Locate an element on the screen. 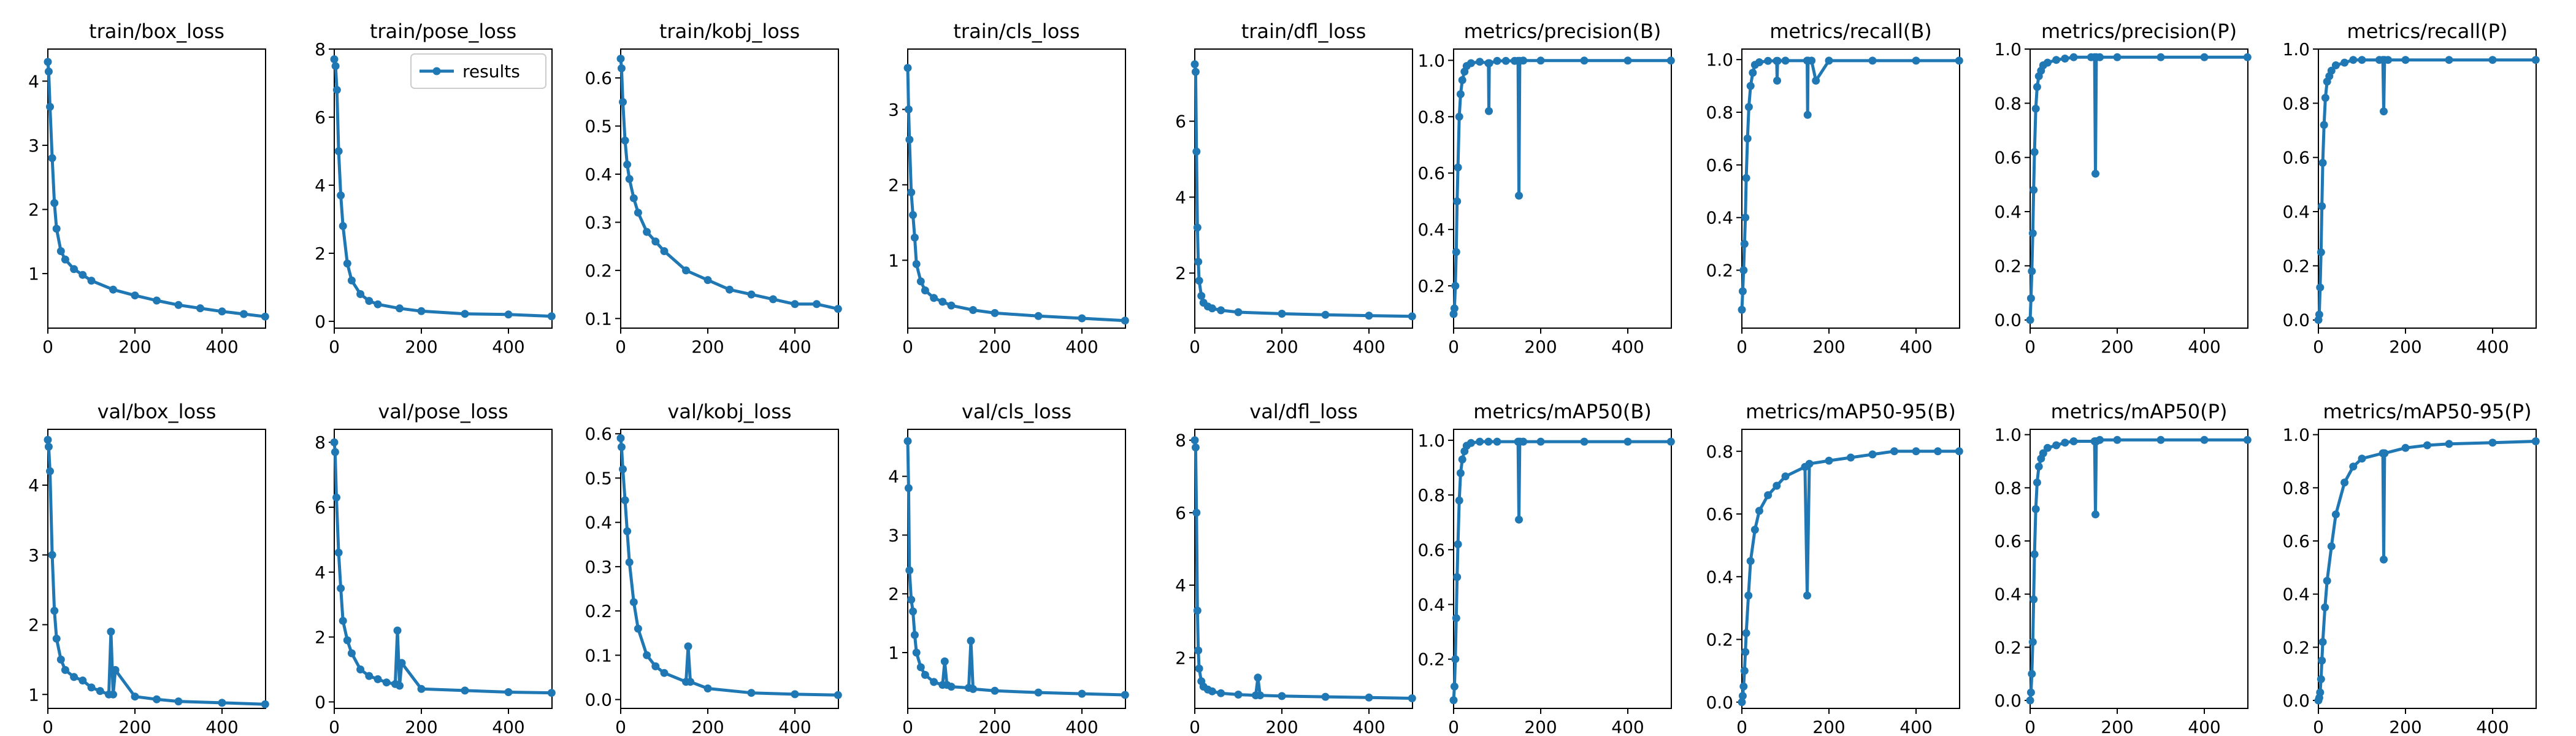 The image size is (2576, 736). subplot-title: val/dfl_loss is located at coordinates (1303, 411).